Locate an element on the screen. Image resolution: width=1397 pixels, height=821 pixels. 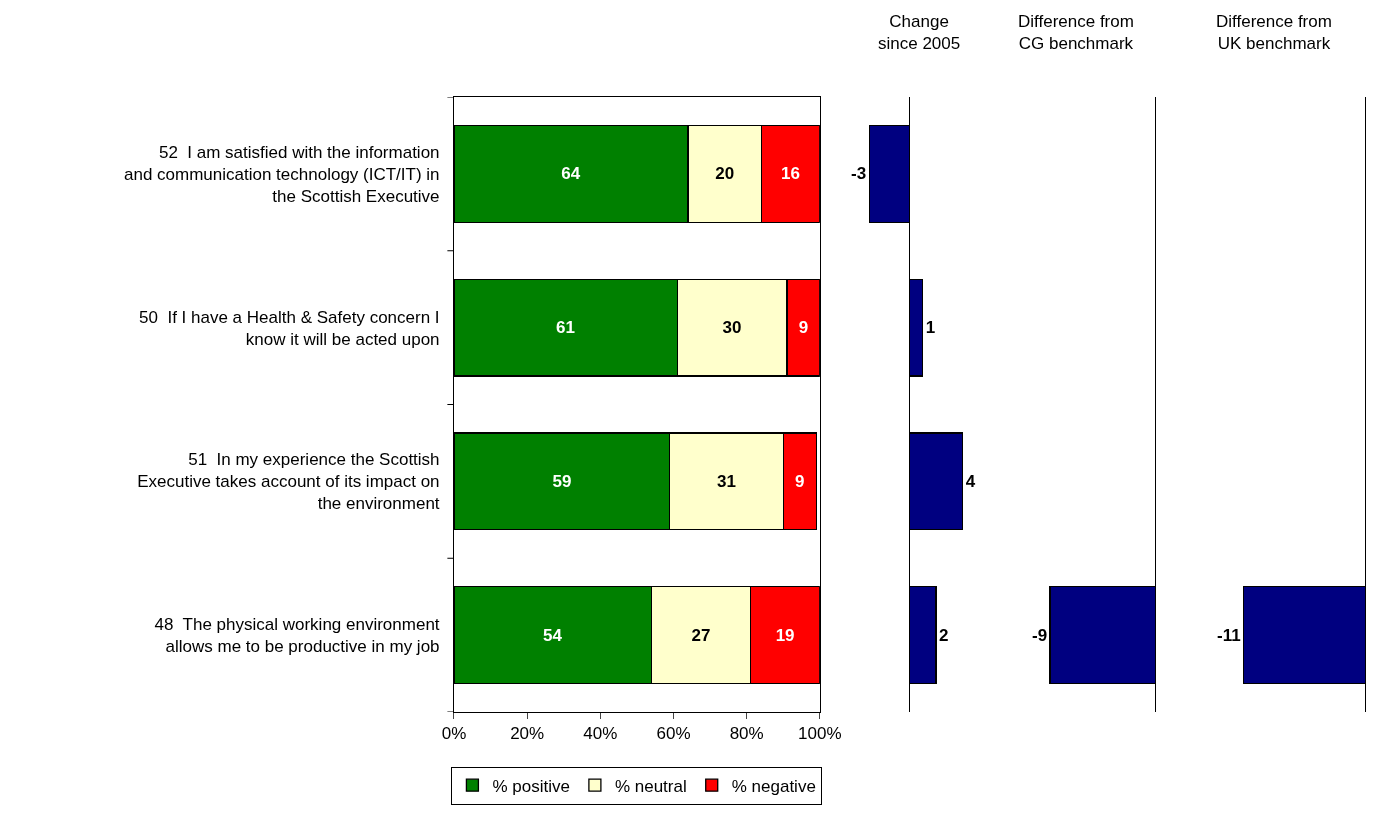
y-tick-label: 51 In my experience the Scottish Executive takes account of its impact on the environment is located at coordinates (288, 482).